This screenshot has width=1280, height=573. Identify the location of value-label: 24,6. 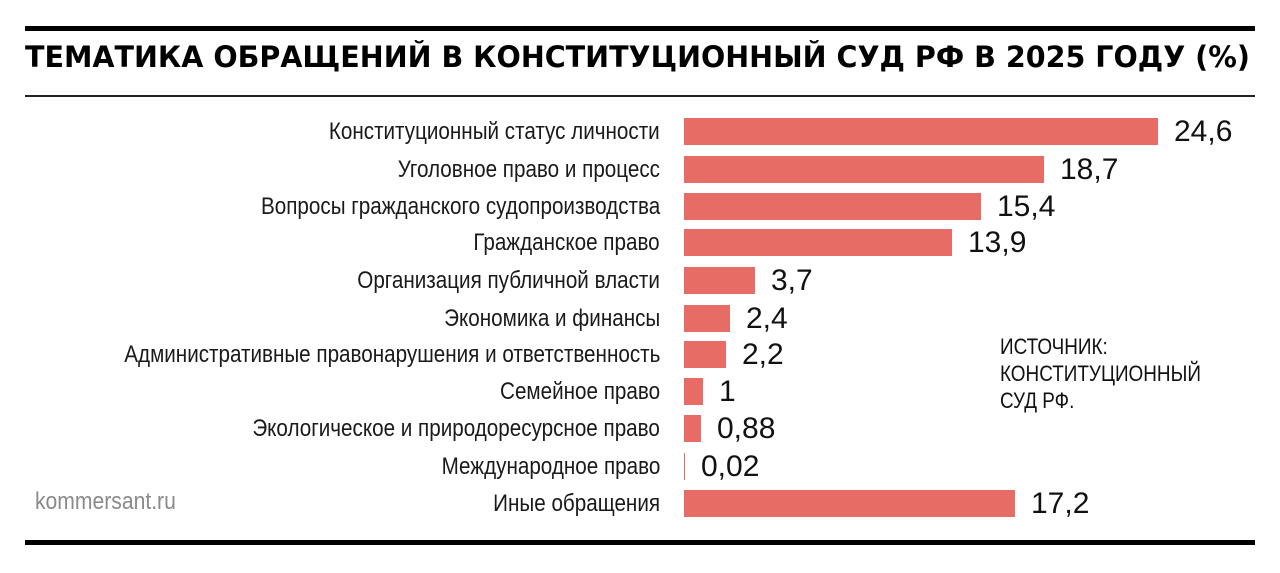
(1203, 131).